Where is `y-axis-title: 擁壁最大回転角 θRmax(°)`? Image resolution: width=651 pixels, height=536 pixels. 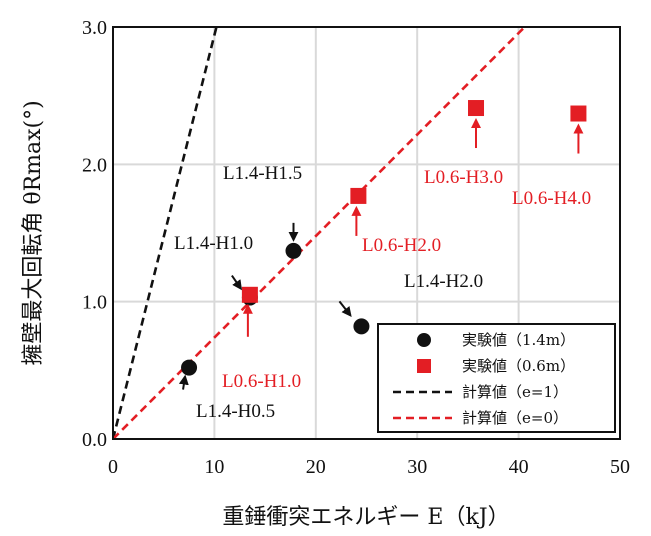
y-axis-title: 擁壁最大回転角 θRmax(°) is located at coordinates (33, 232).